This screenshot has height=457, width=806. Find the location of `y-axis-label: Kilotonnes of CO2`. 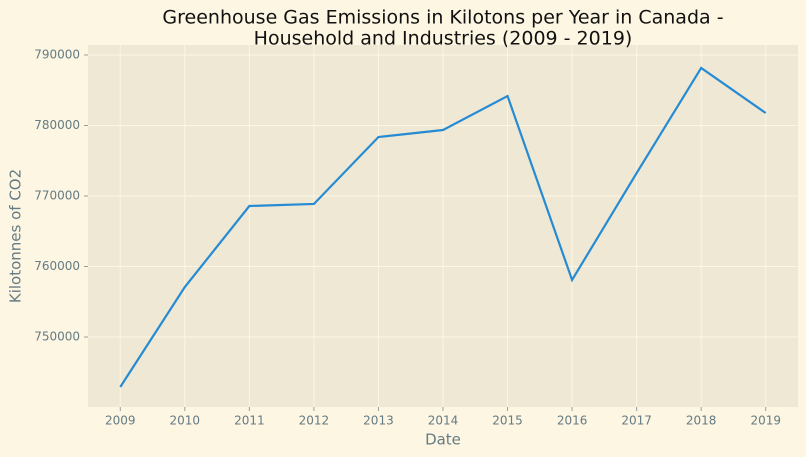

y-axis-label: Kilotonnes of CO2 is located at coordinates (16, 236).